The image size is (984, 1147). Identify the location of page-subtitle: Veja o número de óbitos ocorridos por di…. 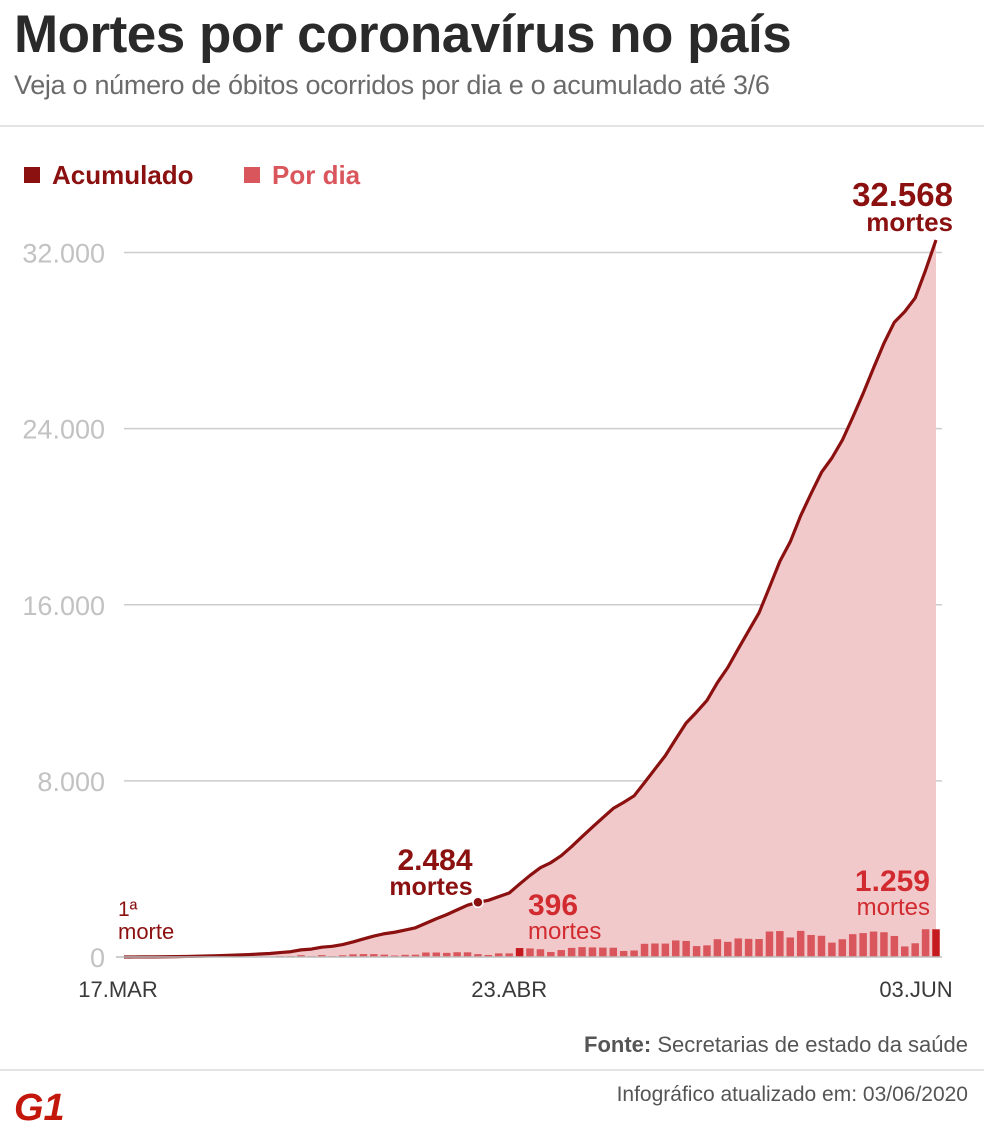
(392, 85).